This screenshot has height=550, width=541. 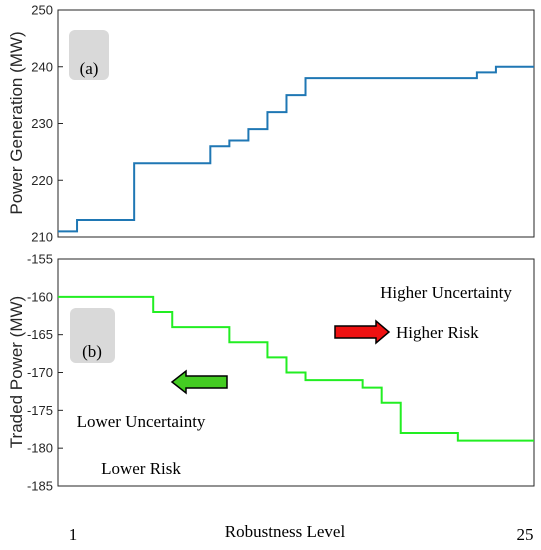 What do you see at coordinates (285, 531) in the screenshot?
I see `x-axis-label: Robustness Level` at bounding box center [285, 531].